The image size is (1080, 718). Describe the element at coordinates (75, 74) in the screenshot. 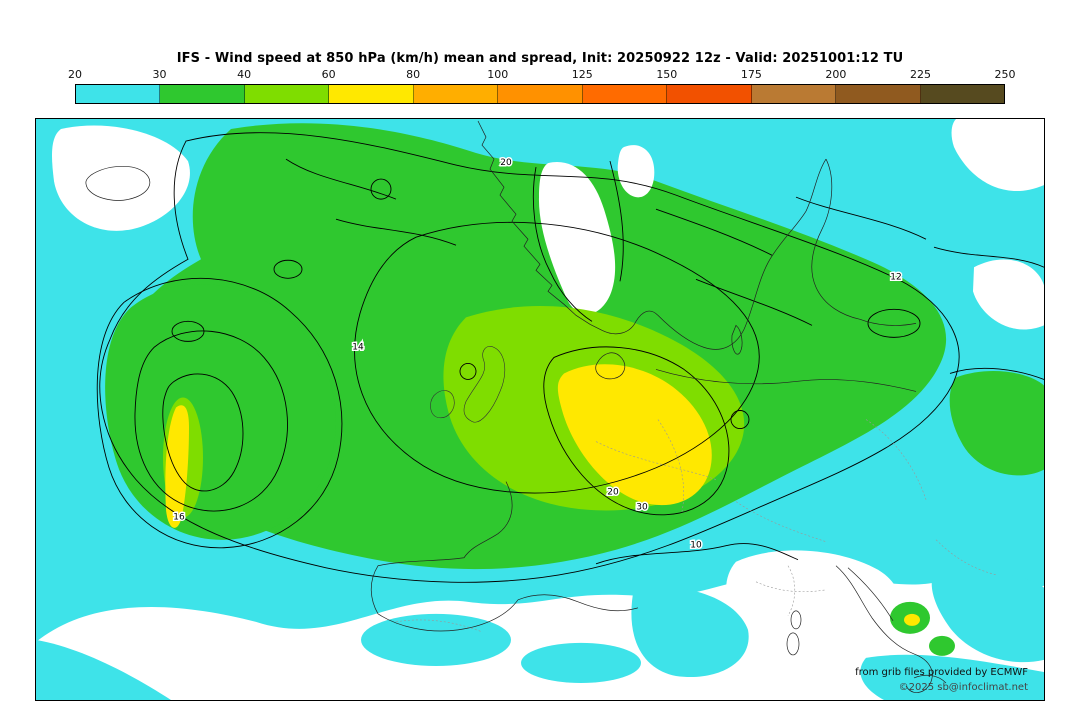

I see `colorbar-tick-label: 20` at that location.